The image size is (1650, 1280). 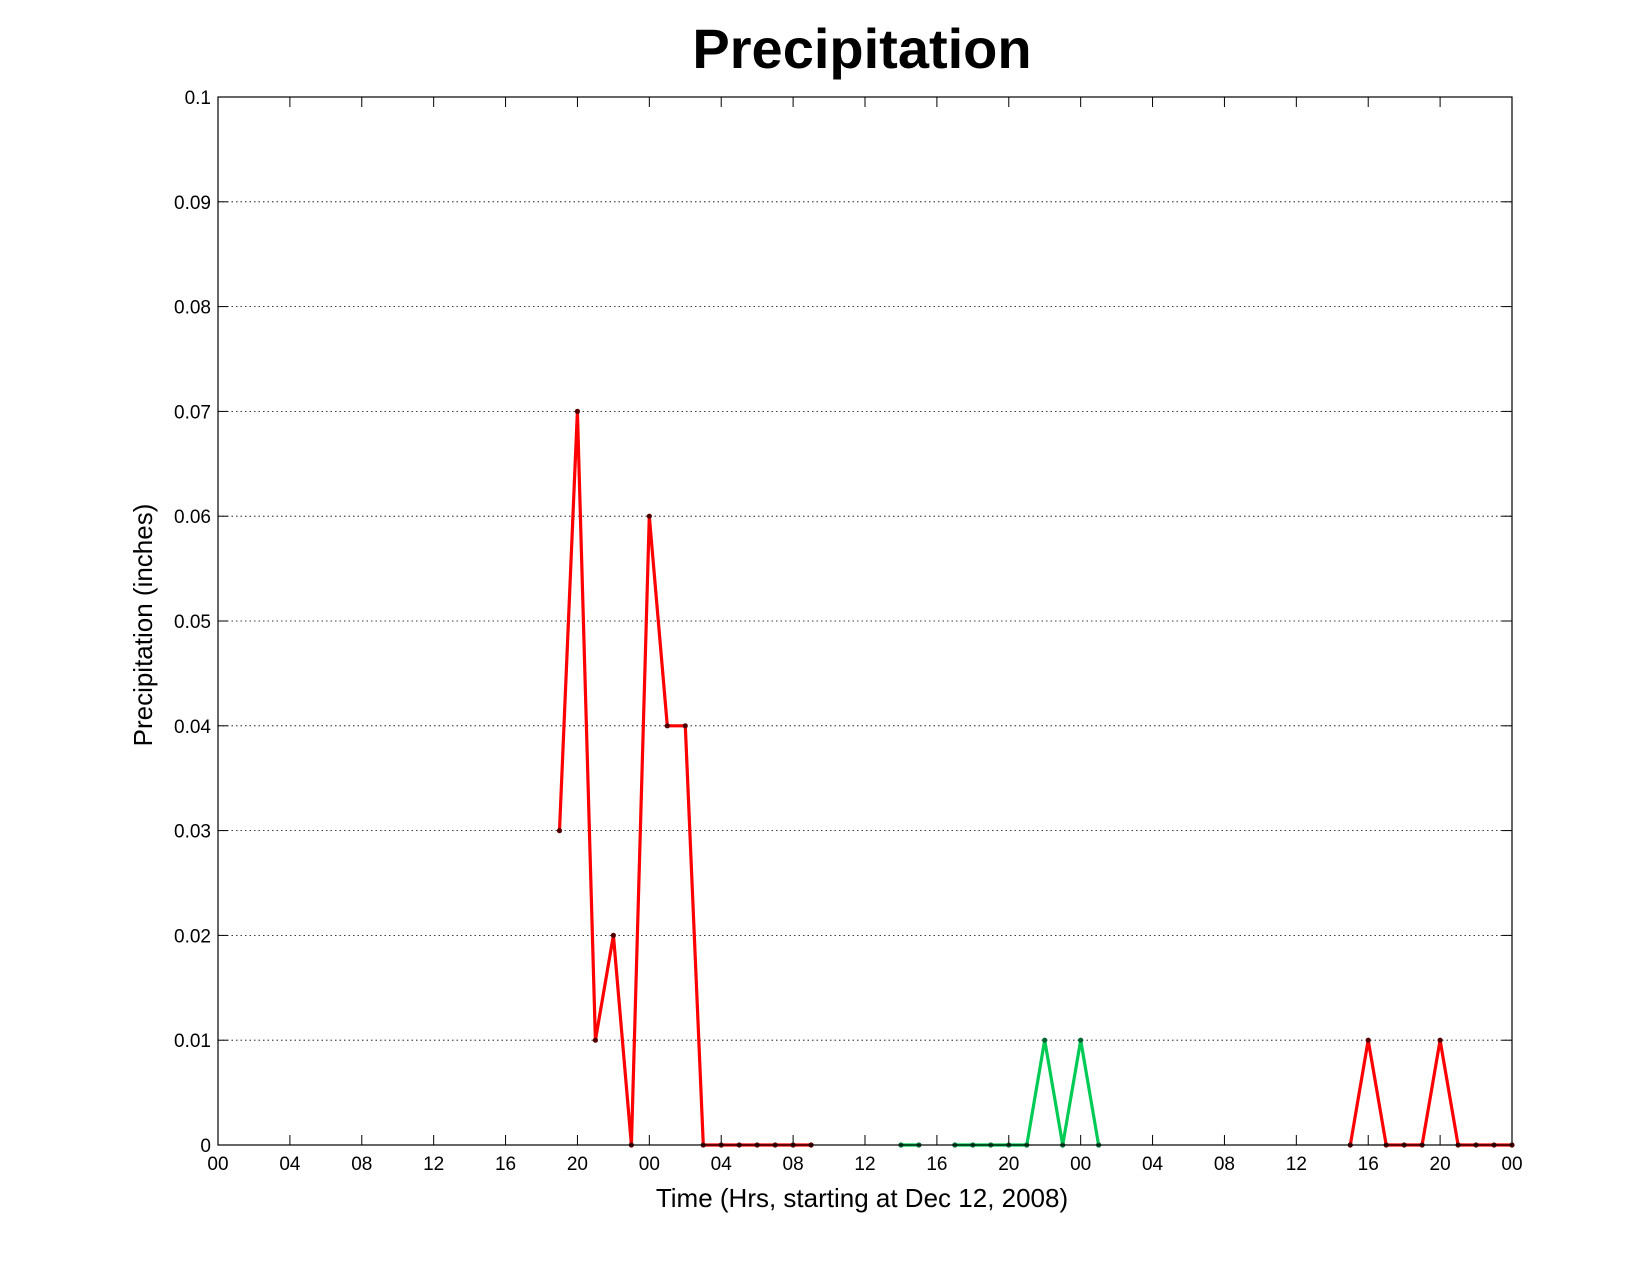 What do you see at coordinates (192, 203) in the screenshot?
I see `y-tick-label: 0.09` at bounding box center [192, 203].